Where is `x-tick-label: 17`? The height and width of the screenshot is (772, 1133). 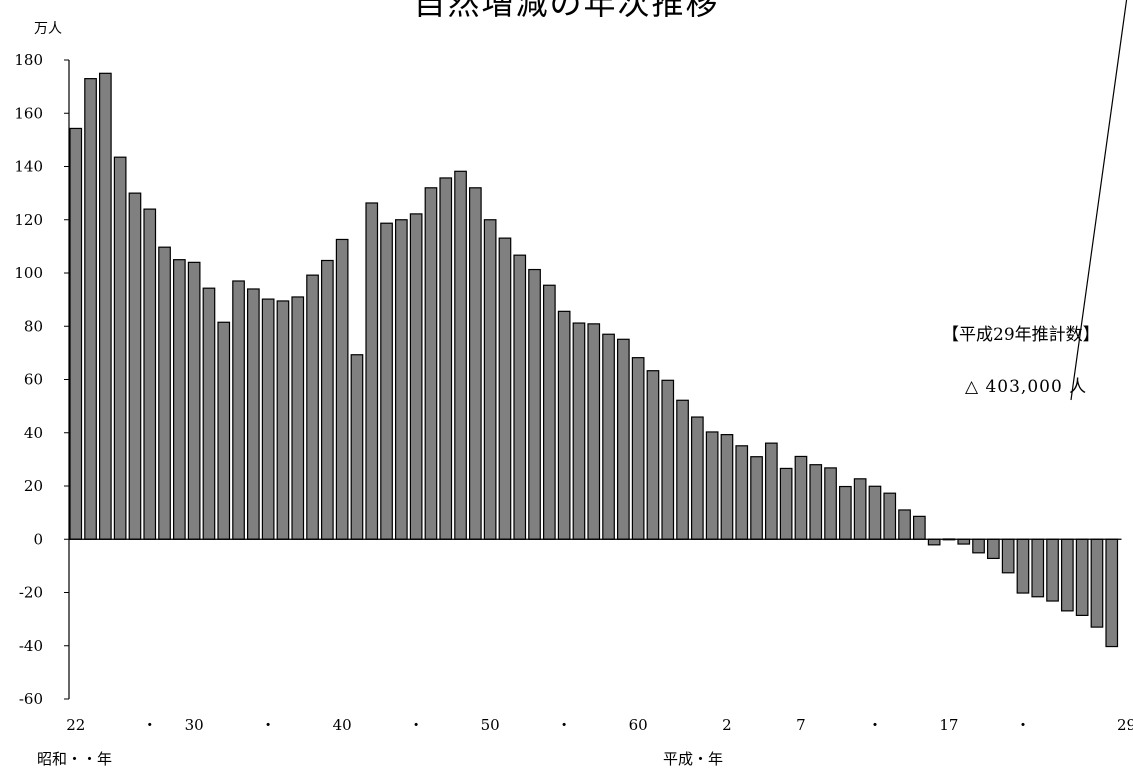 x-tick-label: 17 is located at coordinates (948, 725).